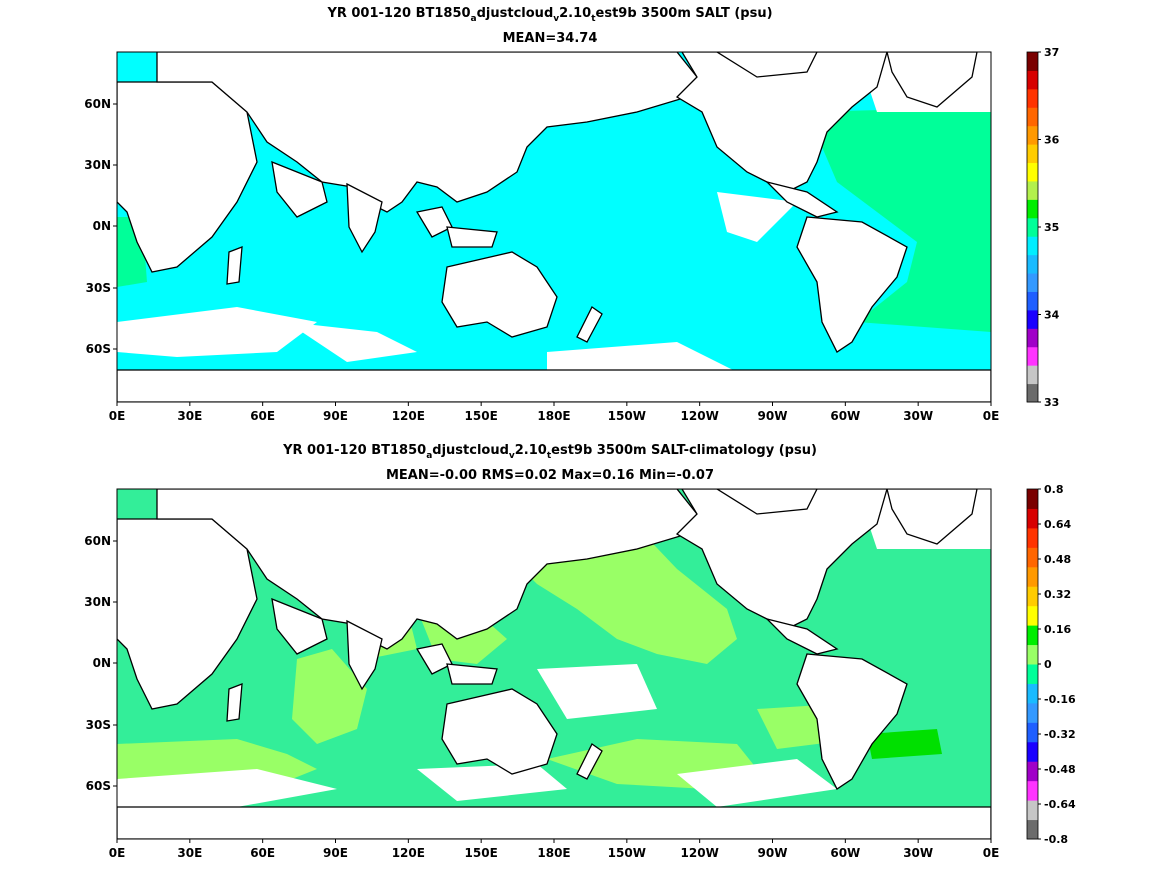  What do you see at coordinates (1060, 804) in the screenshot?
I see `colorbar-label: -0.64` at bounding box center [1060, 804].